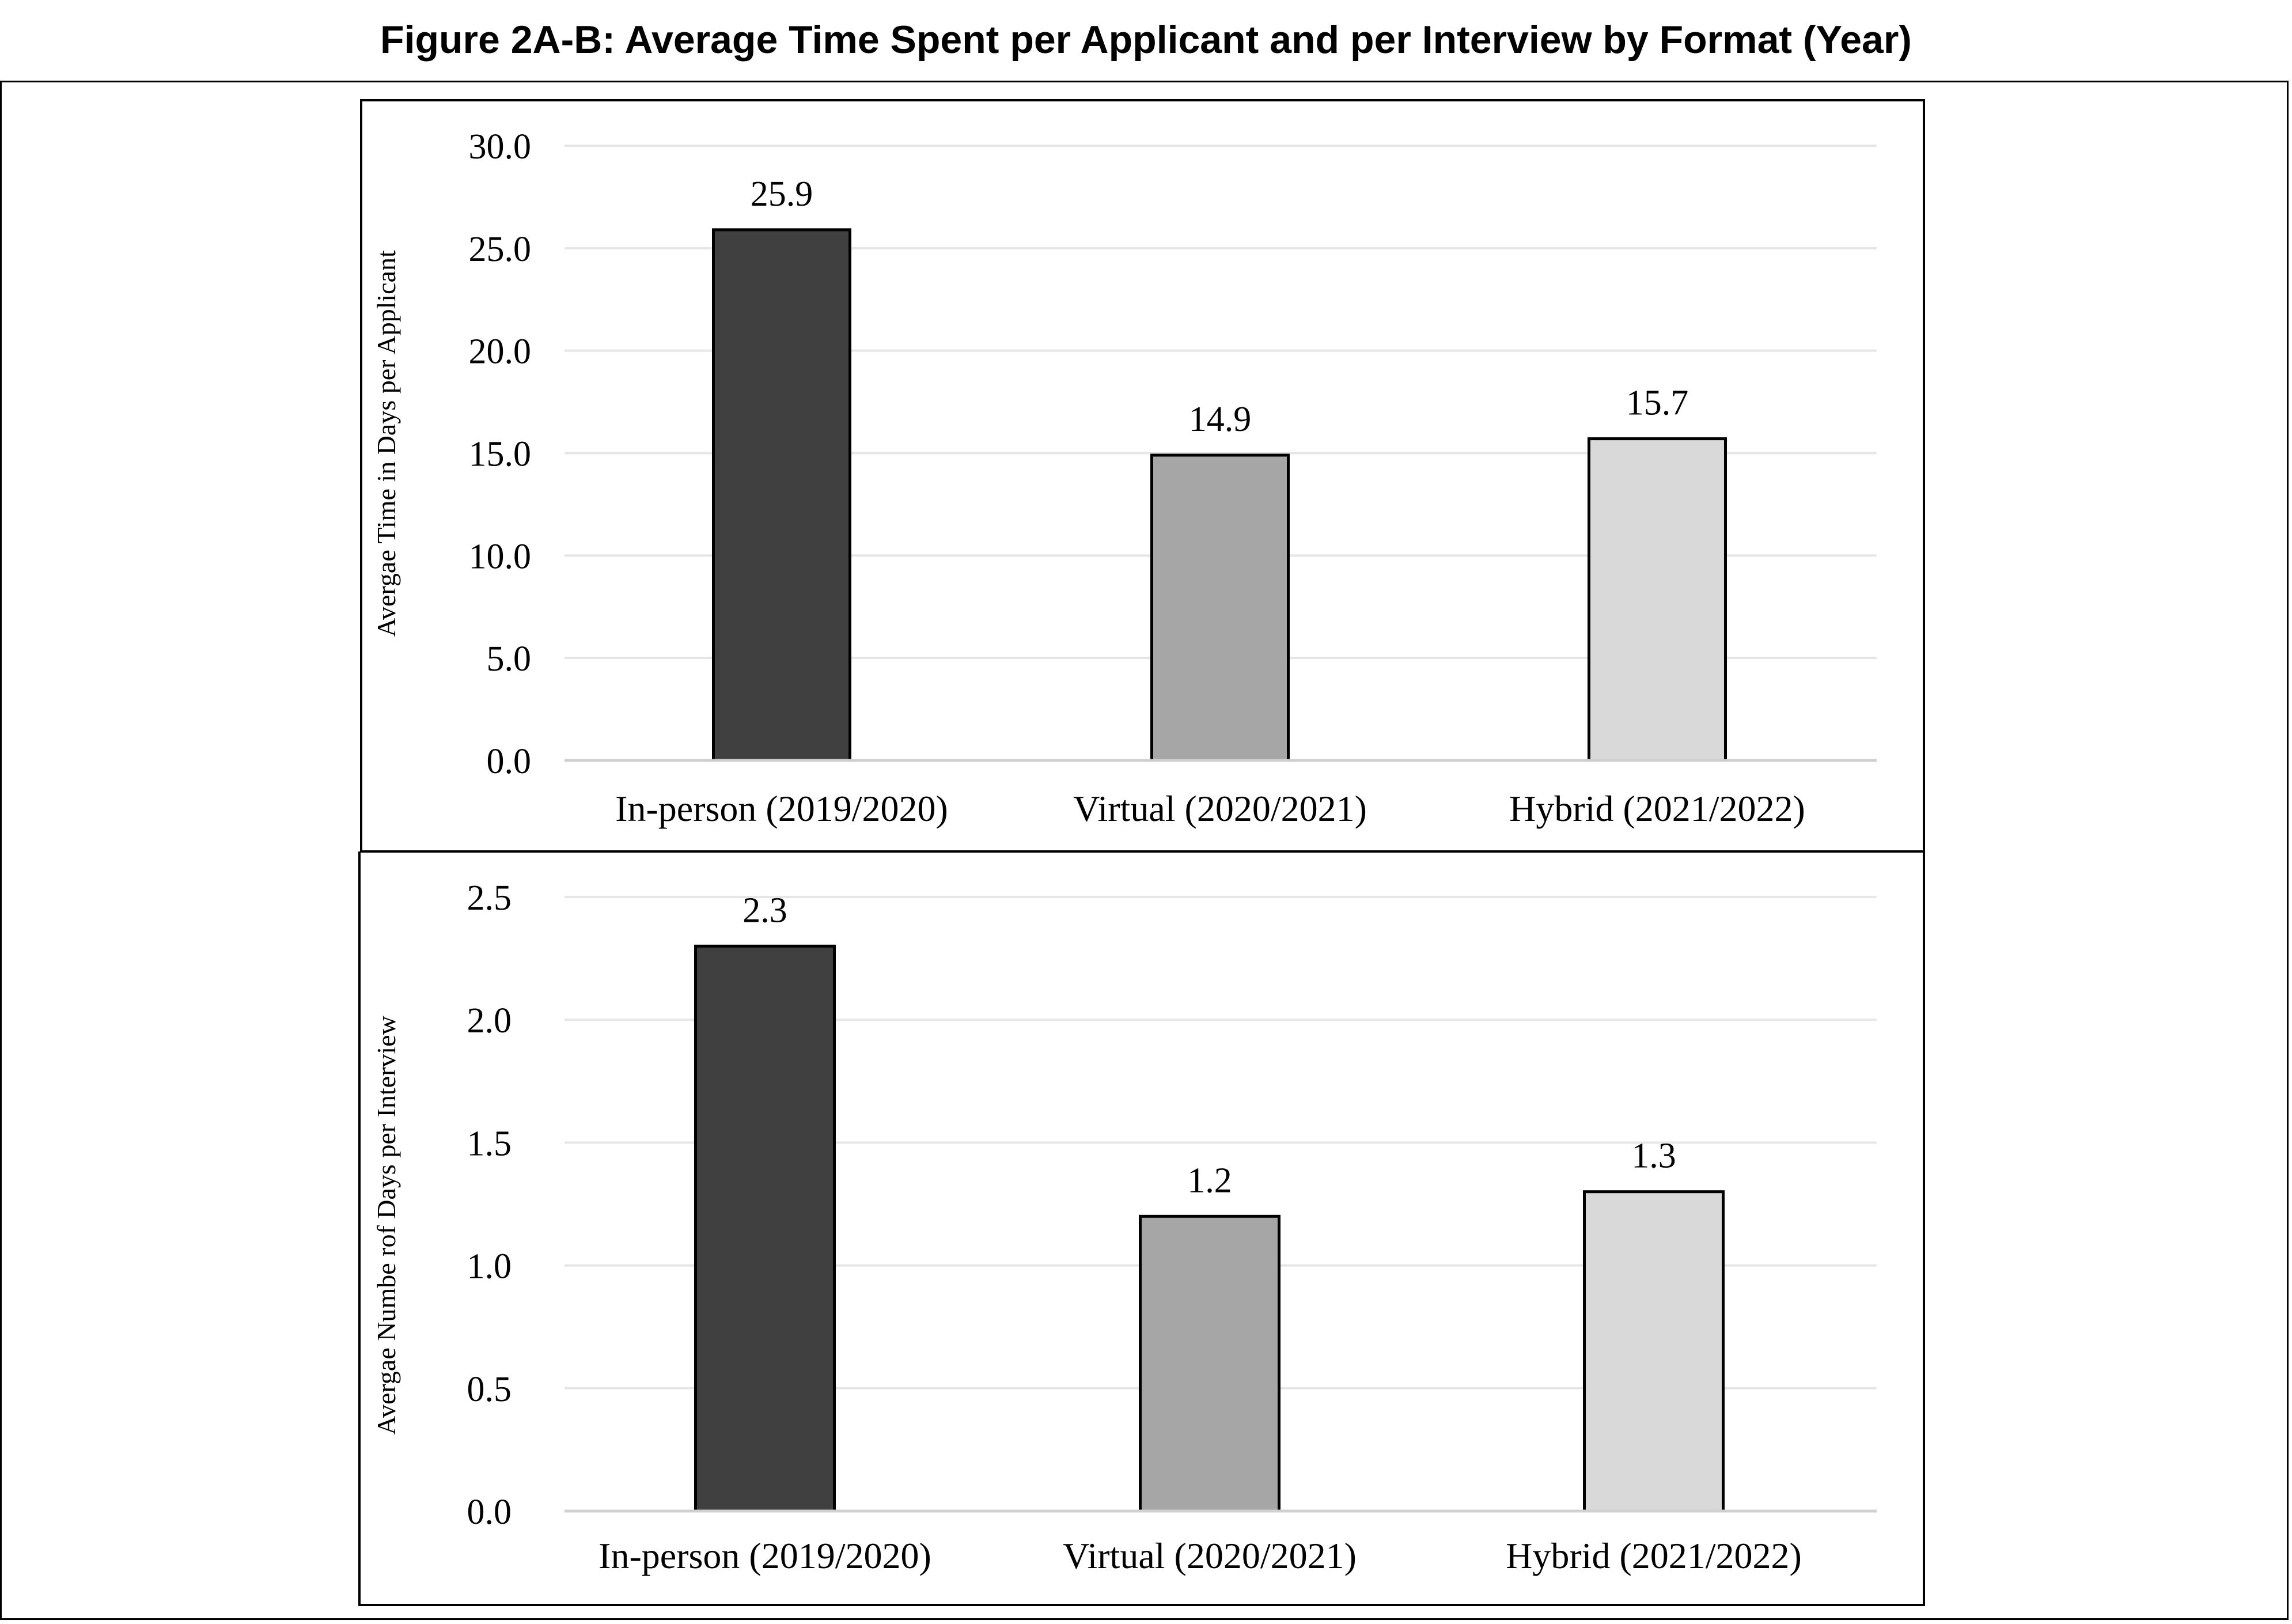 The width and height of the screenshot is (2292, 1624). What do you see at coordinates (1220, 808) in the screenshot?
I see `panel-a-category-label: Virtual (2020/2021)` at bounding box center [1220, 808].